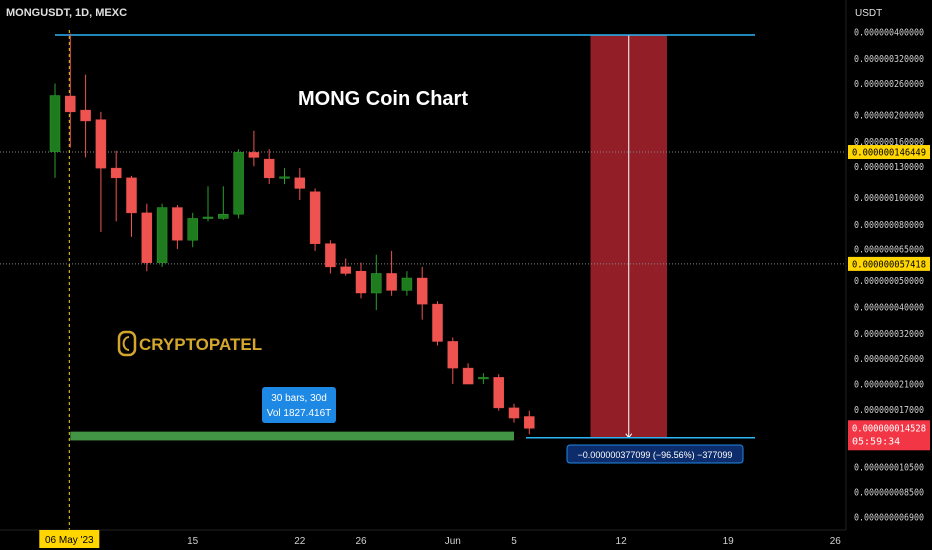 Image resolution: width=932 pixels, height=550 pixels. I want to click on y-tick-label: 0.000000320000, so click(889, 59).